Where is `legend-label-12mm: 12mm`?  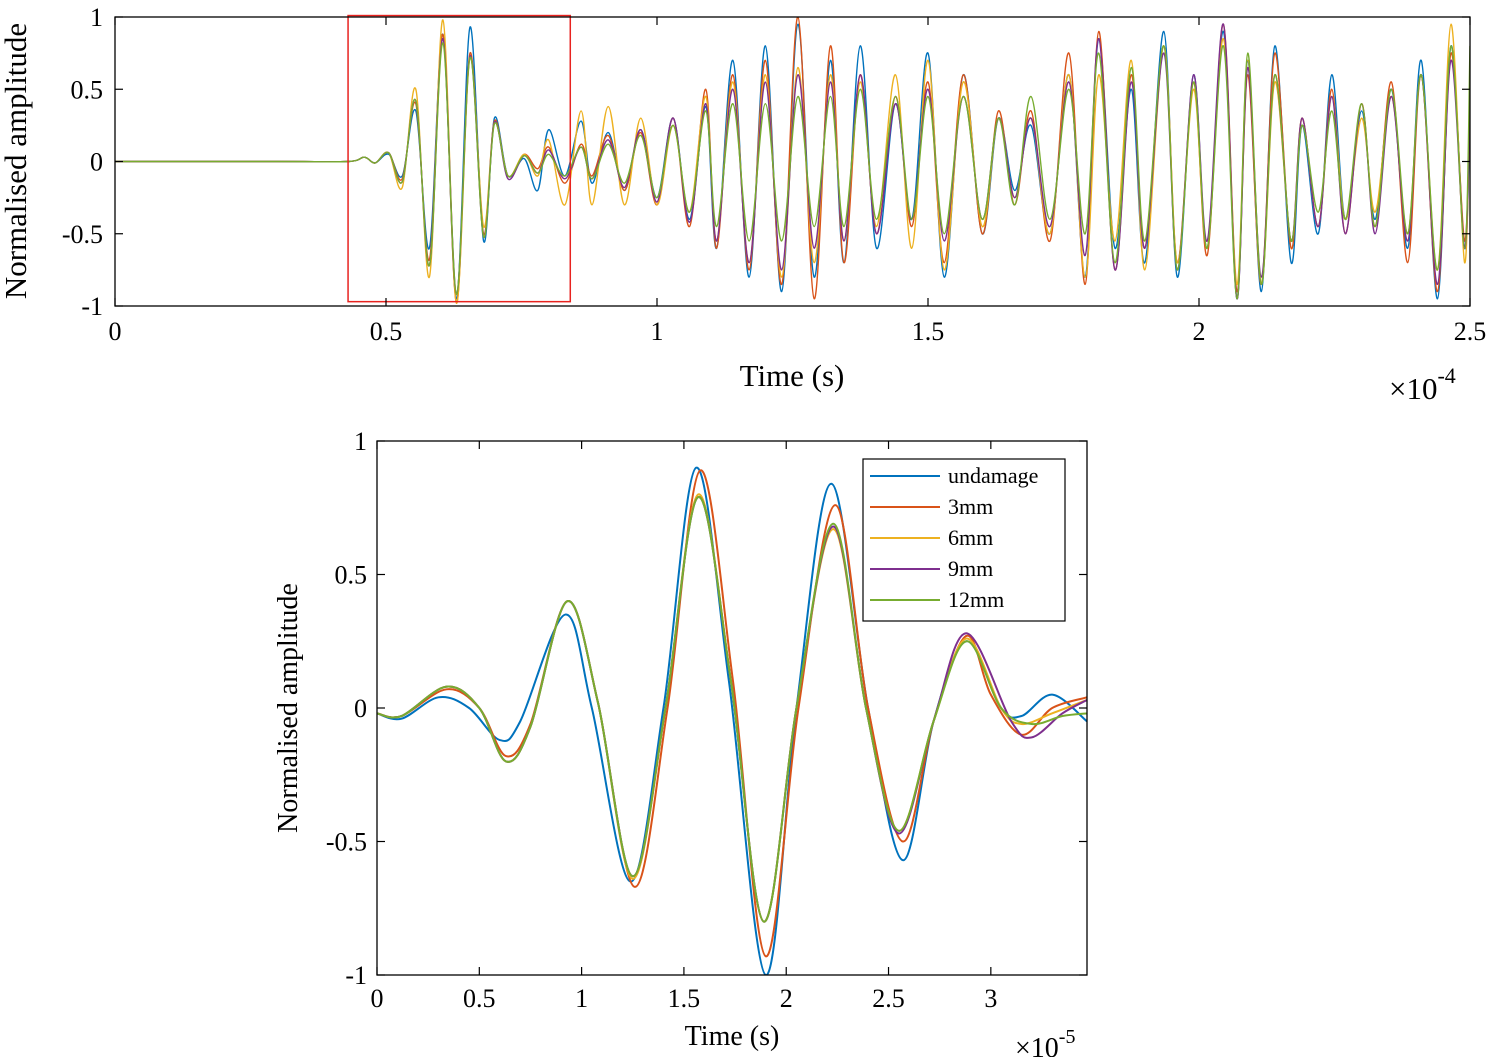 legend-label-12mm: 12mm is located at coordinates (976, 599).